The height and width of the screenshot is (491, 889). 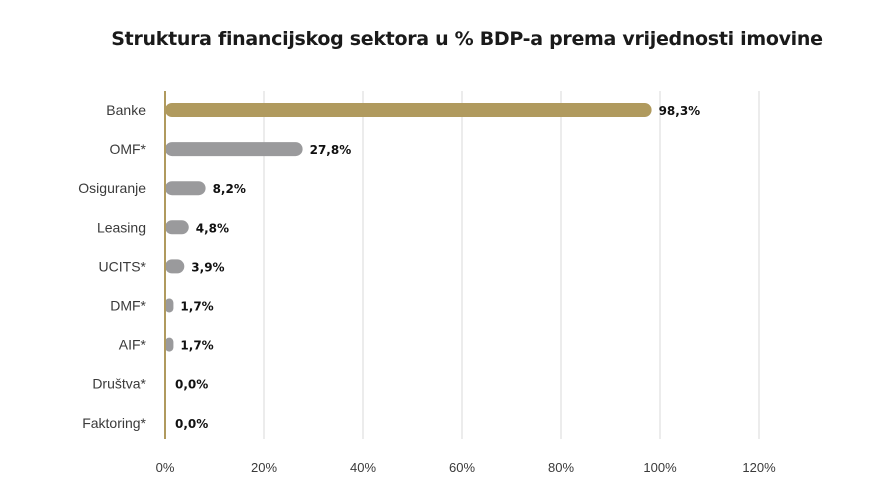 What do you see at coordinates (119, 384) in the screenshot?
I see `category-label: Društva*` at bounding box center [119, 384].